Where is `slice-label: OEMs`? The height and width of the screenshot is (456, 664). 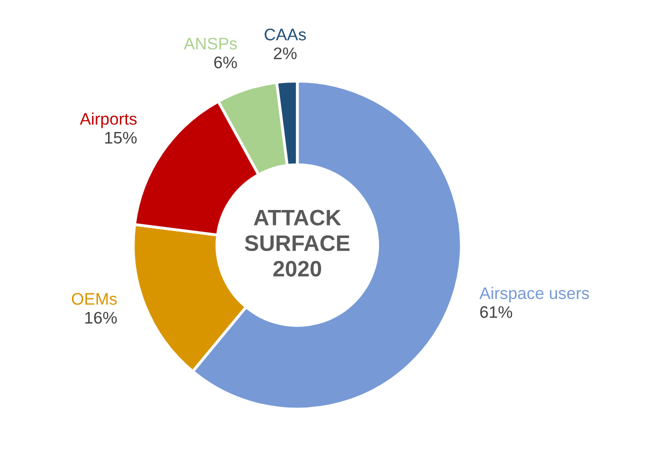 slice-label: OEMs is located at coordinates (94, 299).